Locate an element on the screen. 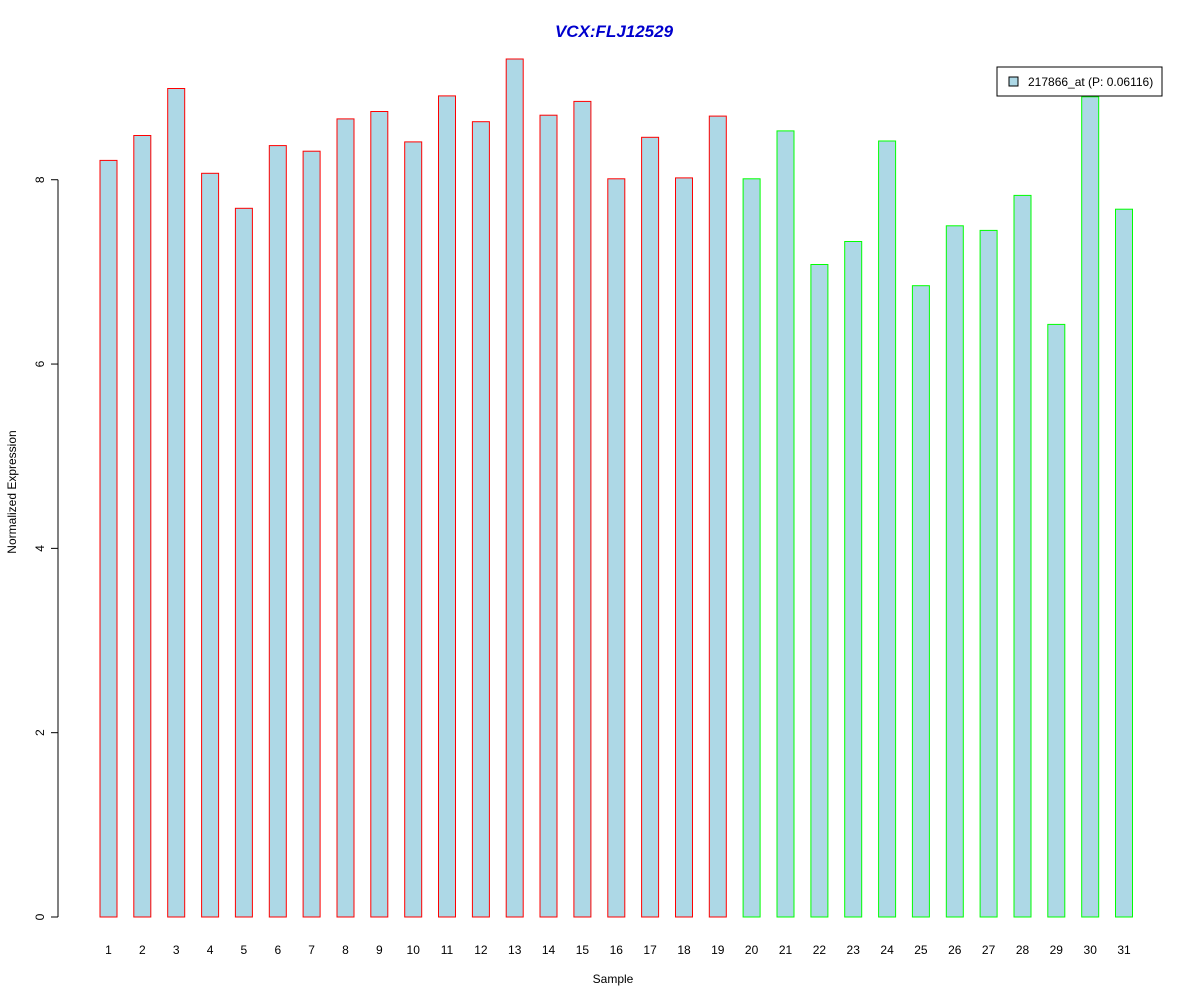 The image size is (1200, 1000). x-tick-label: 8 is located at coordinates (345, 950).